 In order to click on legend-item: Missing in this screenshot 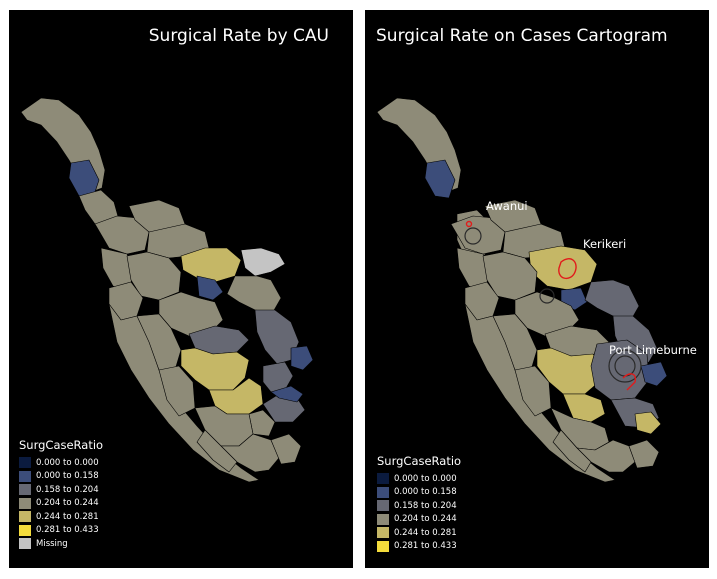, I will do `click(61, 544)`.